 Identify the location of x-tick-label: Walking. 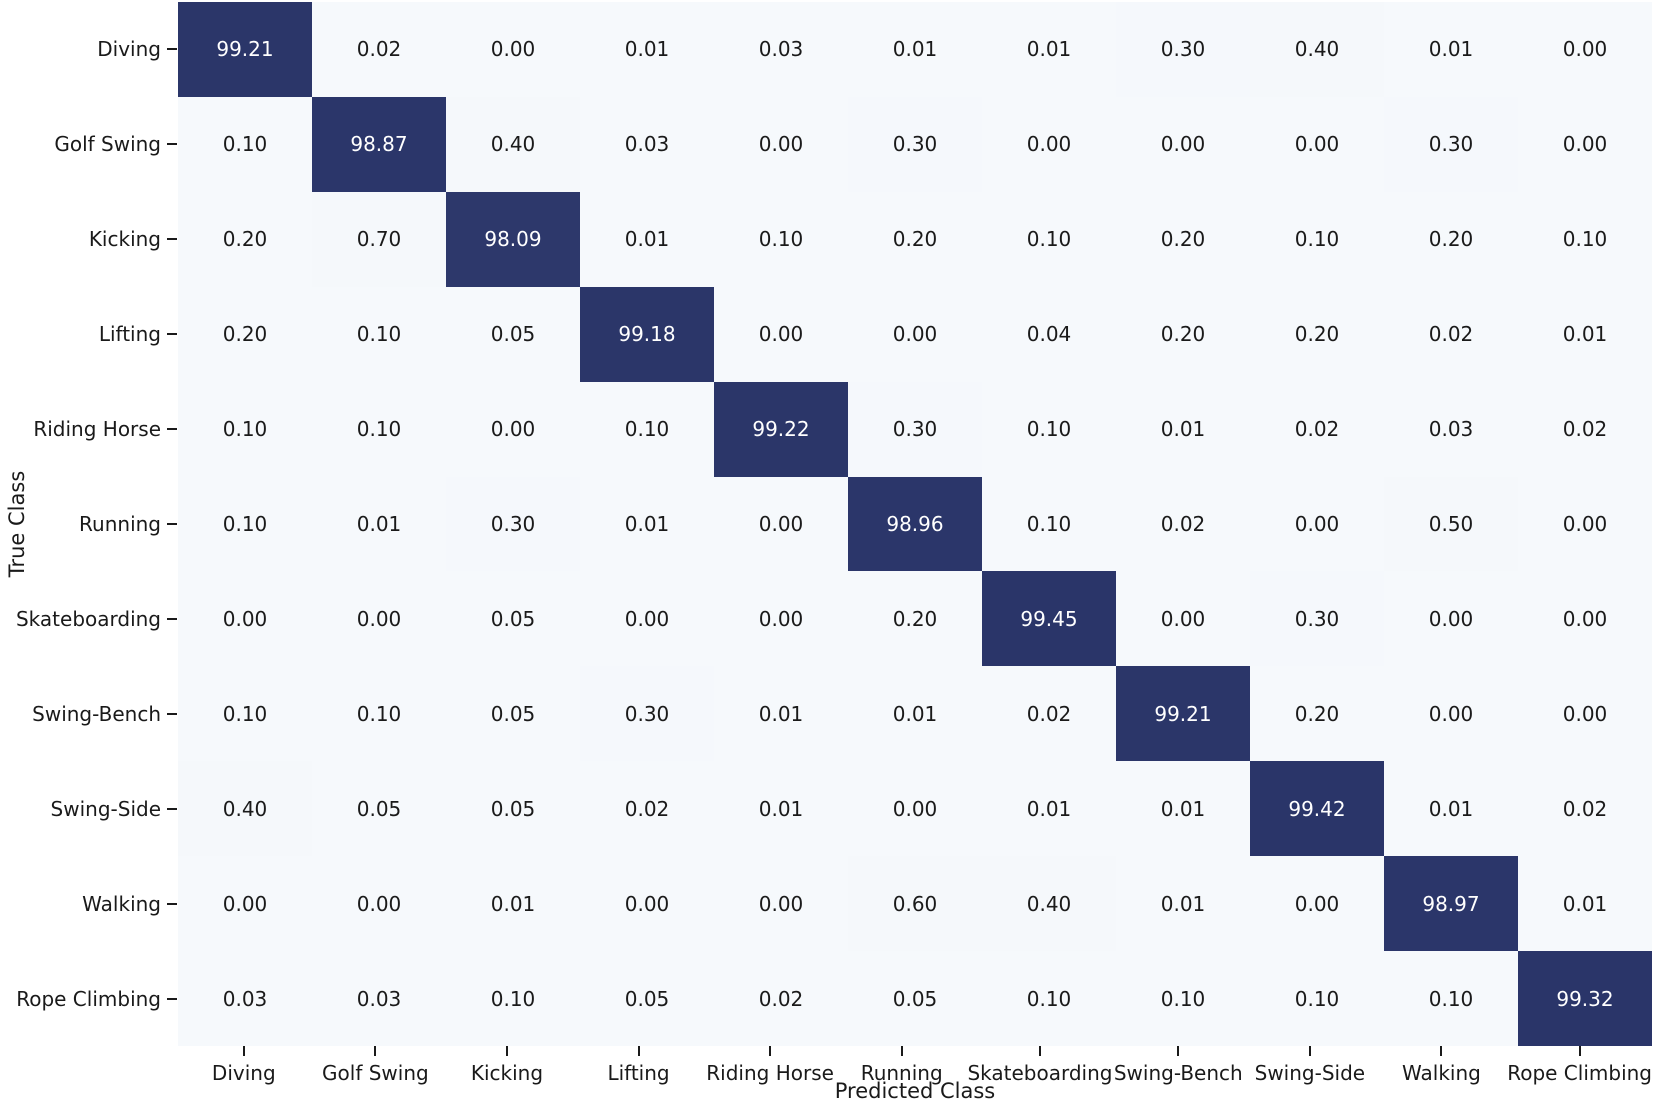
(1442, 1065).